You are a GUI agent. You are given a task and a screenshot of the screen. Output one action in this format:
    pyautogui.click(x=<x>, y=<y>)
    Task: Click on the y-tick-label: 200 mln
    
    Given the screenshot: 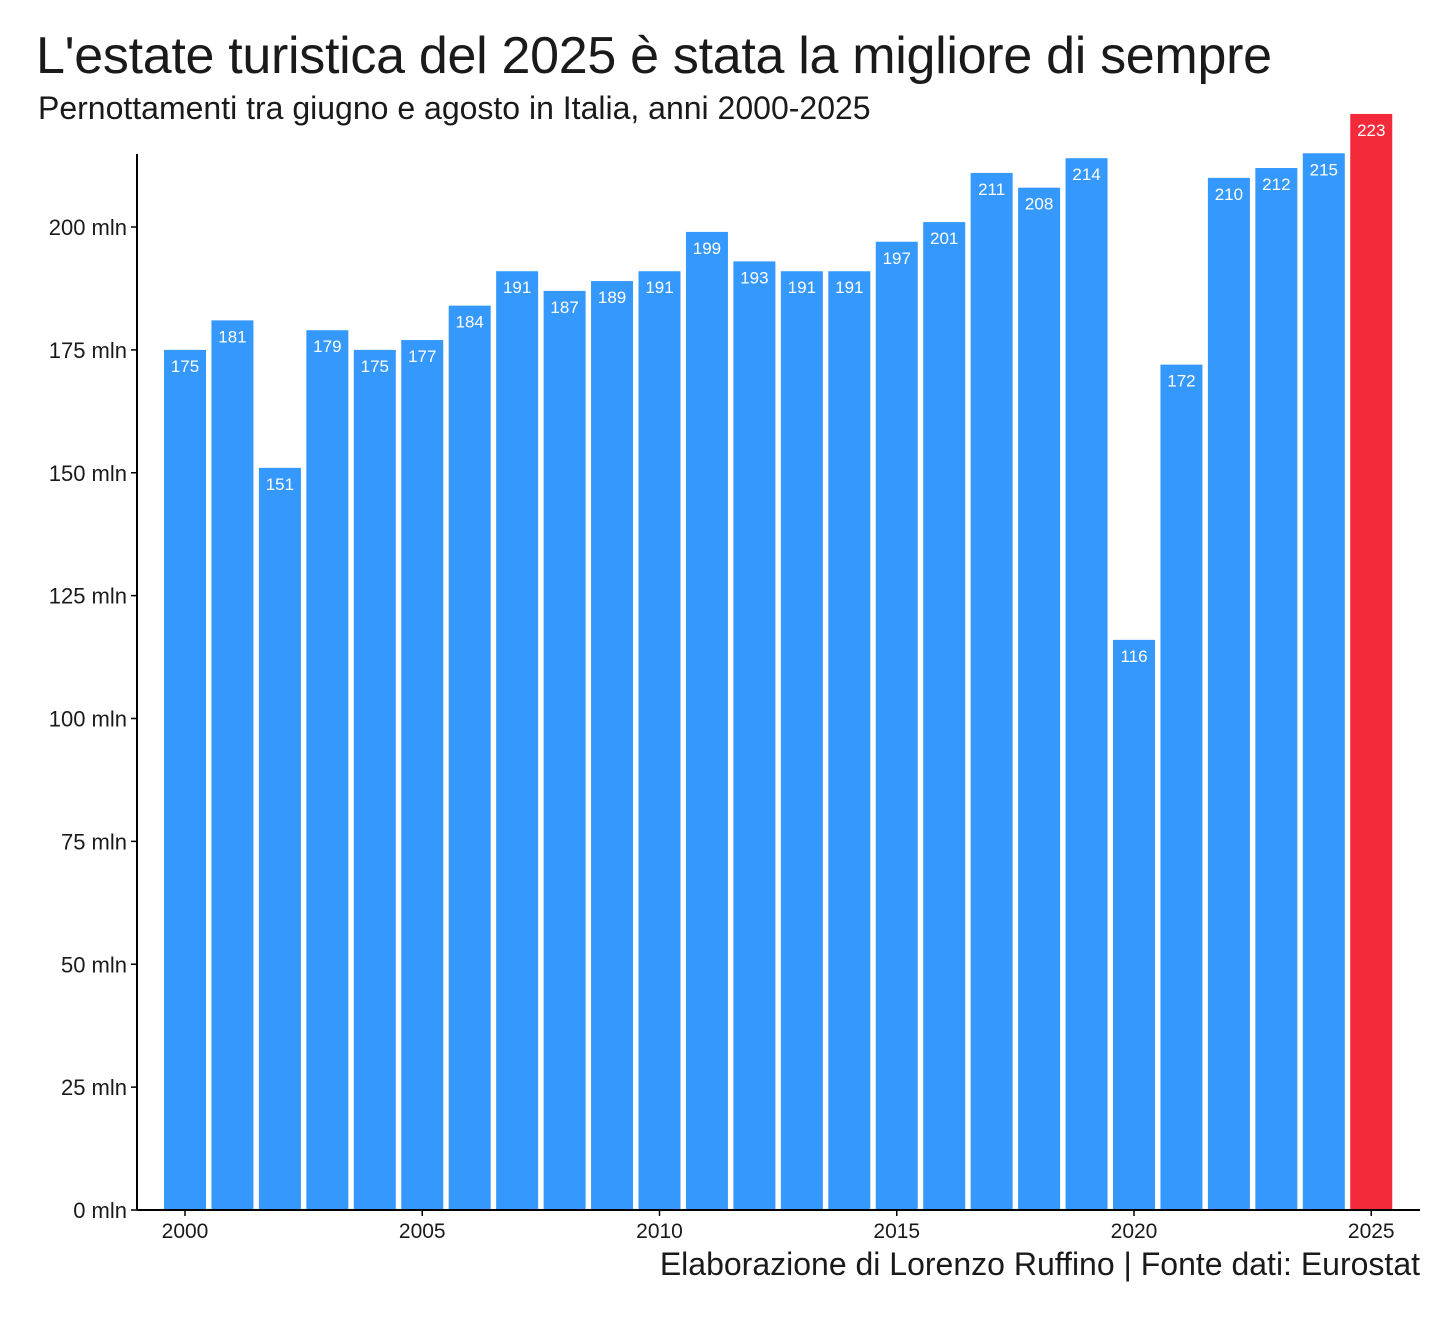 What is the action you would take?
    pyautogui.click(x=88, y=227)
    